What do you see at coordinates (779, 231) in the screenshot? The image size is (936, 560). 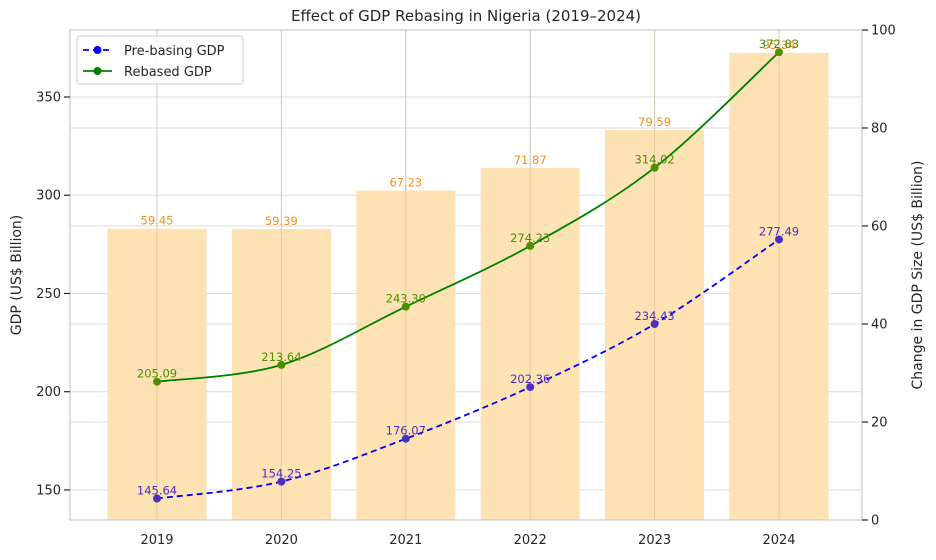 I see `point-value-label: 277.49` at bounding box center [779, 231].